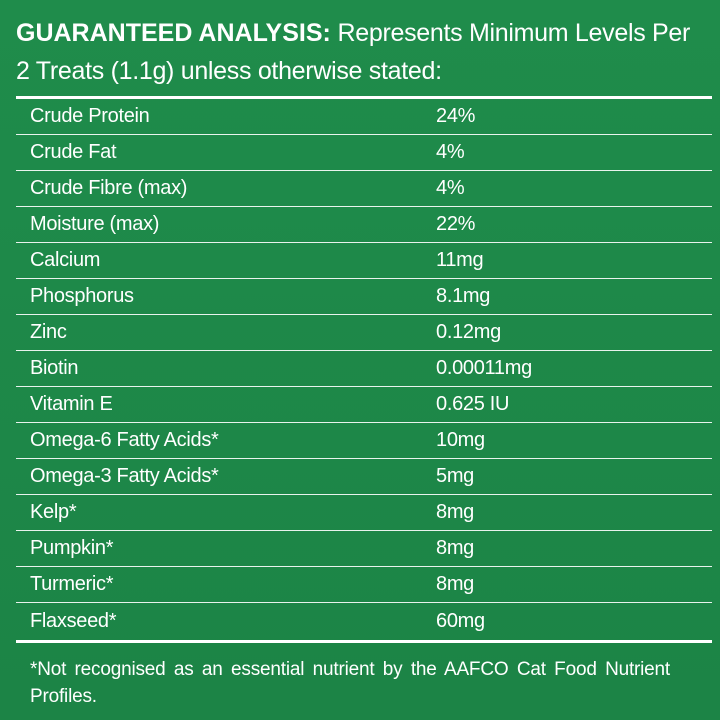  I want to click on nutrient-value: 10mg, so click(460, 440).